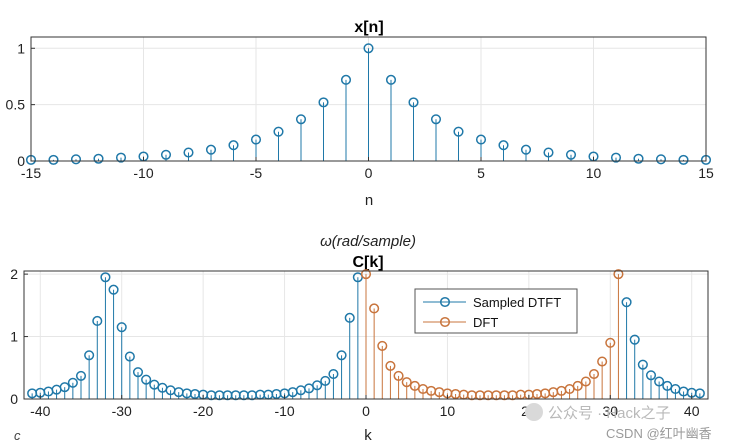  What do you see at coordinates (284, 411) in the screenshot?
I see `chart2-xtick-label: -10` at bounding box center [284, 411].